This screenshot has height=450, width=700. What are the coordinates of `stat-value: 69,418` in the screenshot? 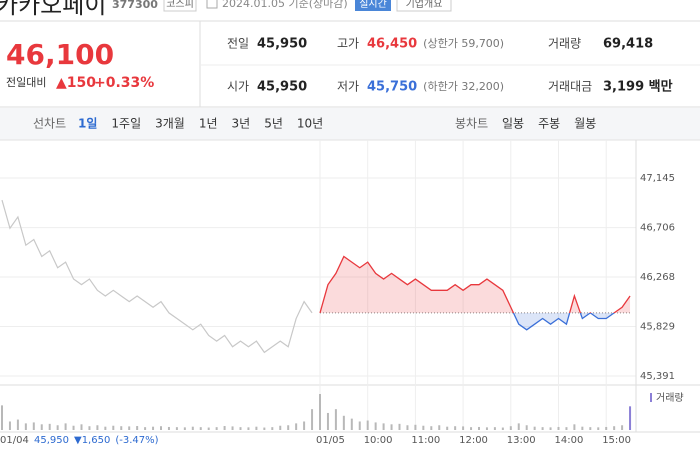 It's located at (628, 44).